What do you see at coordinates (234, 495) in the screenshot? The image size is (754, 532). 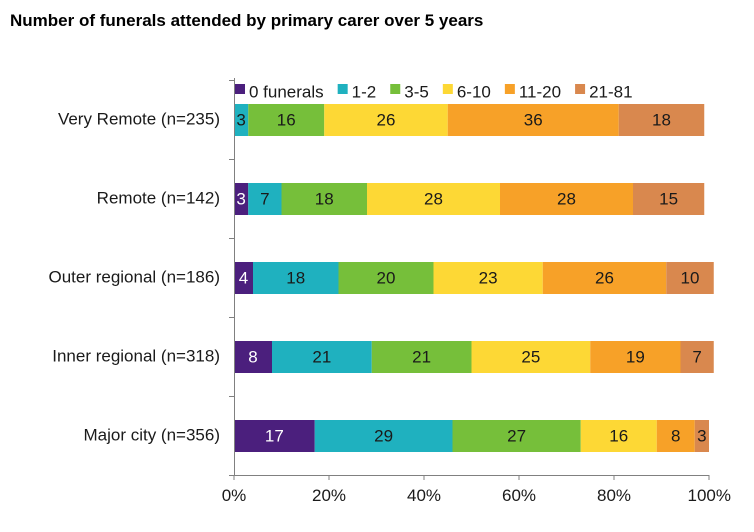 I see `x-tick-label: 0%` at bounding box center [234, 495].